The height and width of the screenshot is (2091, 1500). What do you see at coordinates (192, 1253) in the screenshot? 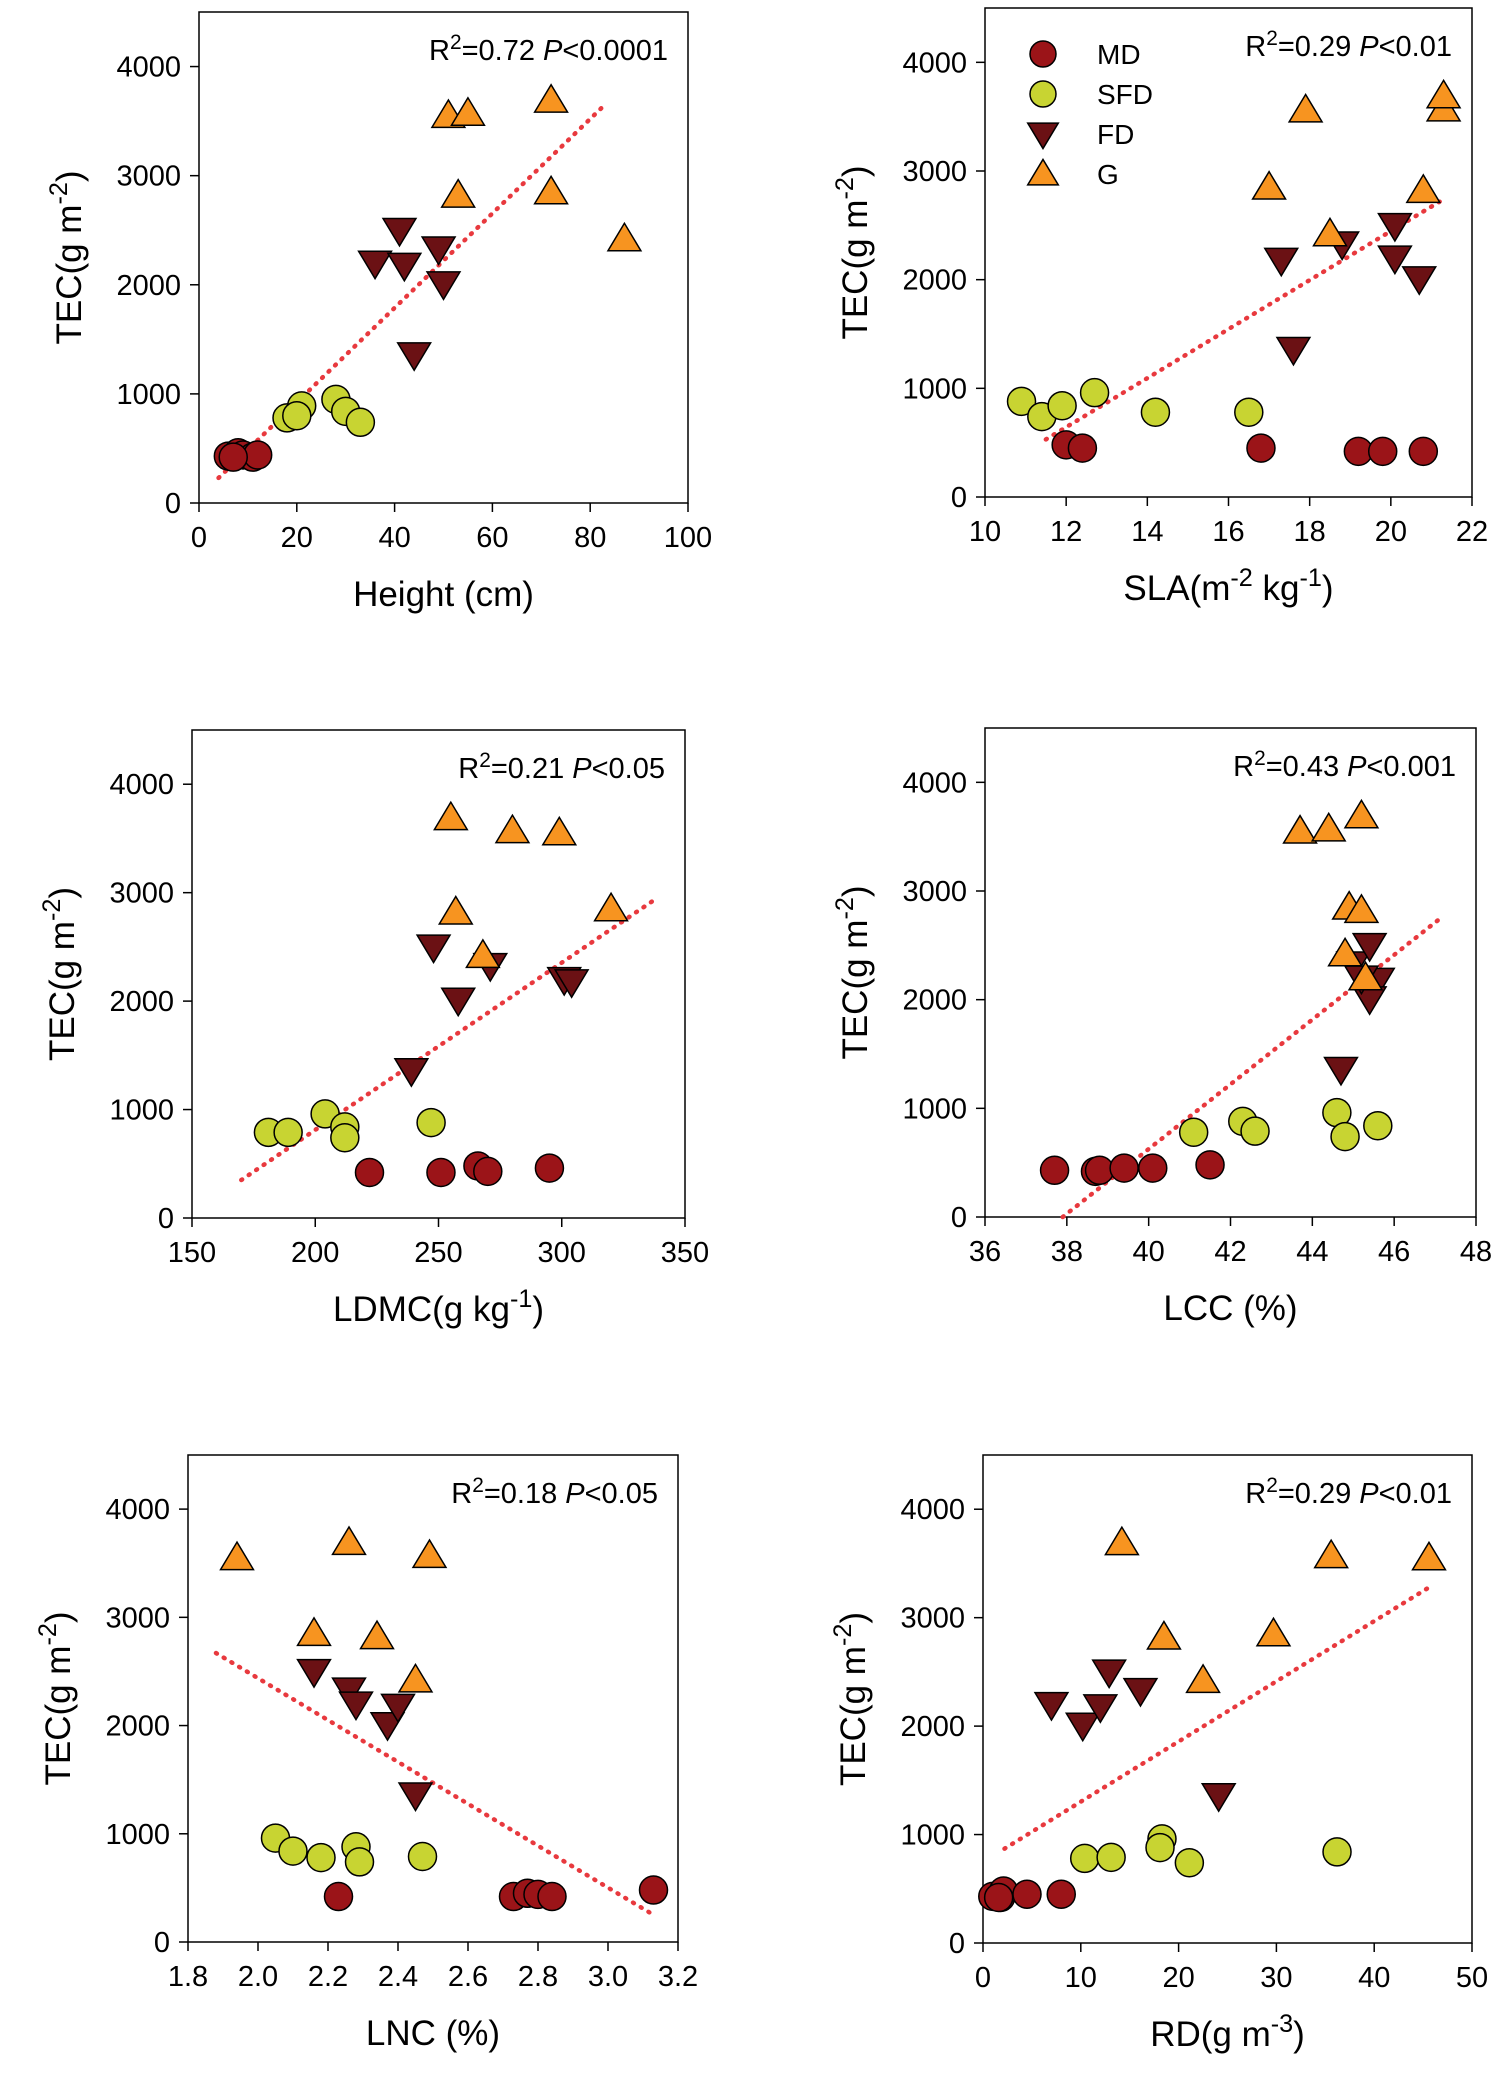
I see `x-tick-label: 150` at bounding box center [192, 1253].